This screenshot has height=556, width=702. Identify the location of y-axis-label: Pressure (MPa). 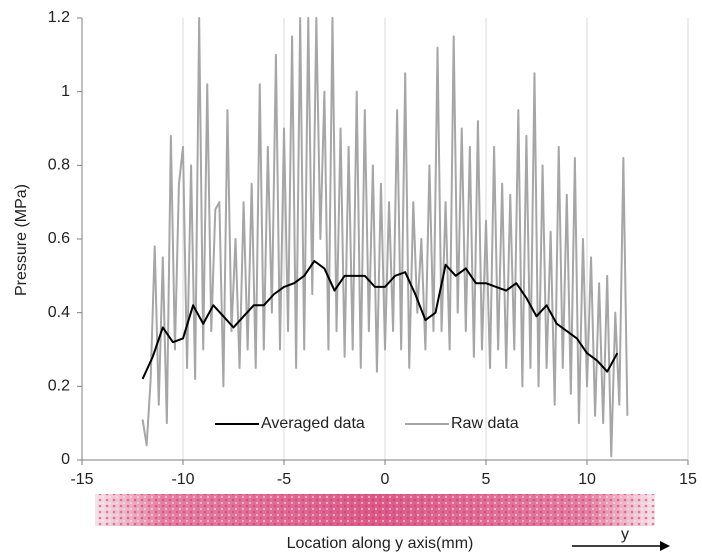
(21, 240).